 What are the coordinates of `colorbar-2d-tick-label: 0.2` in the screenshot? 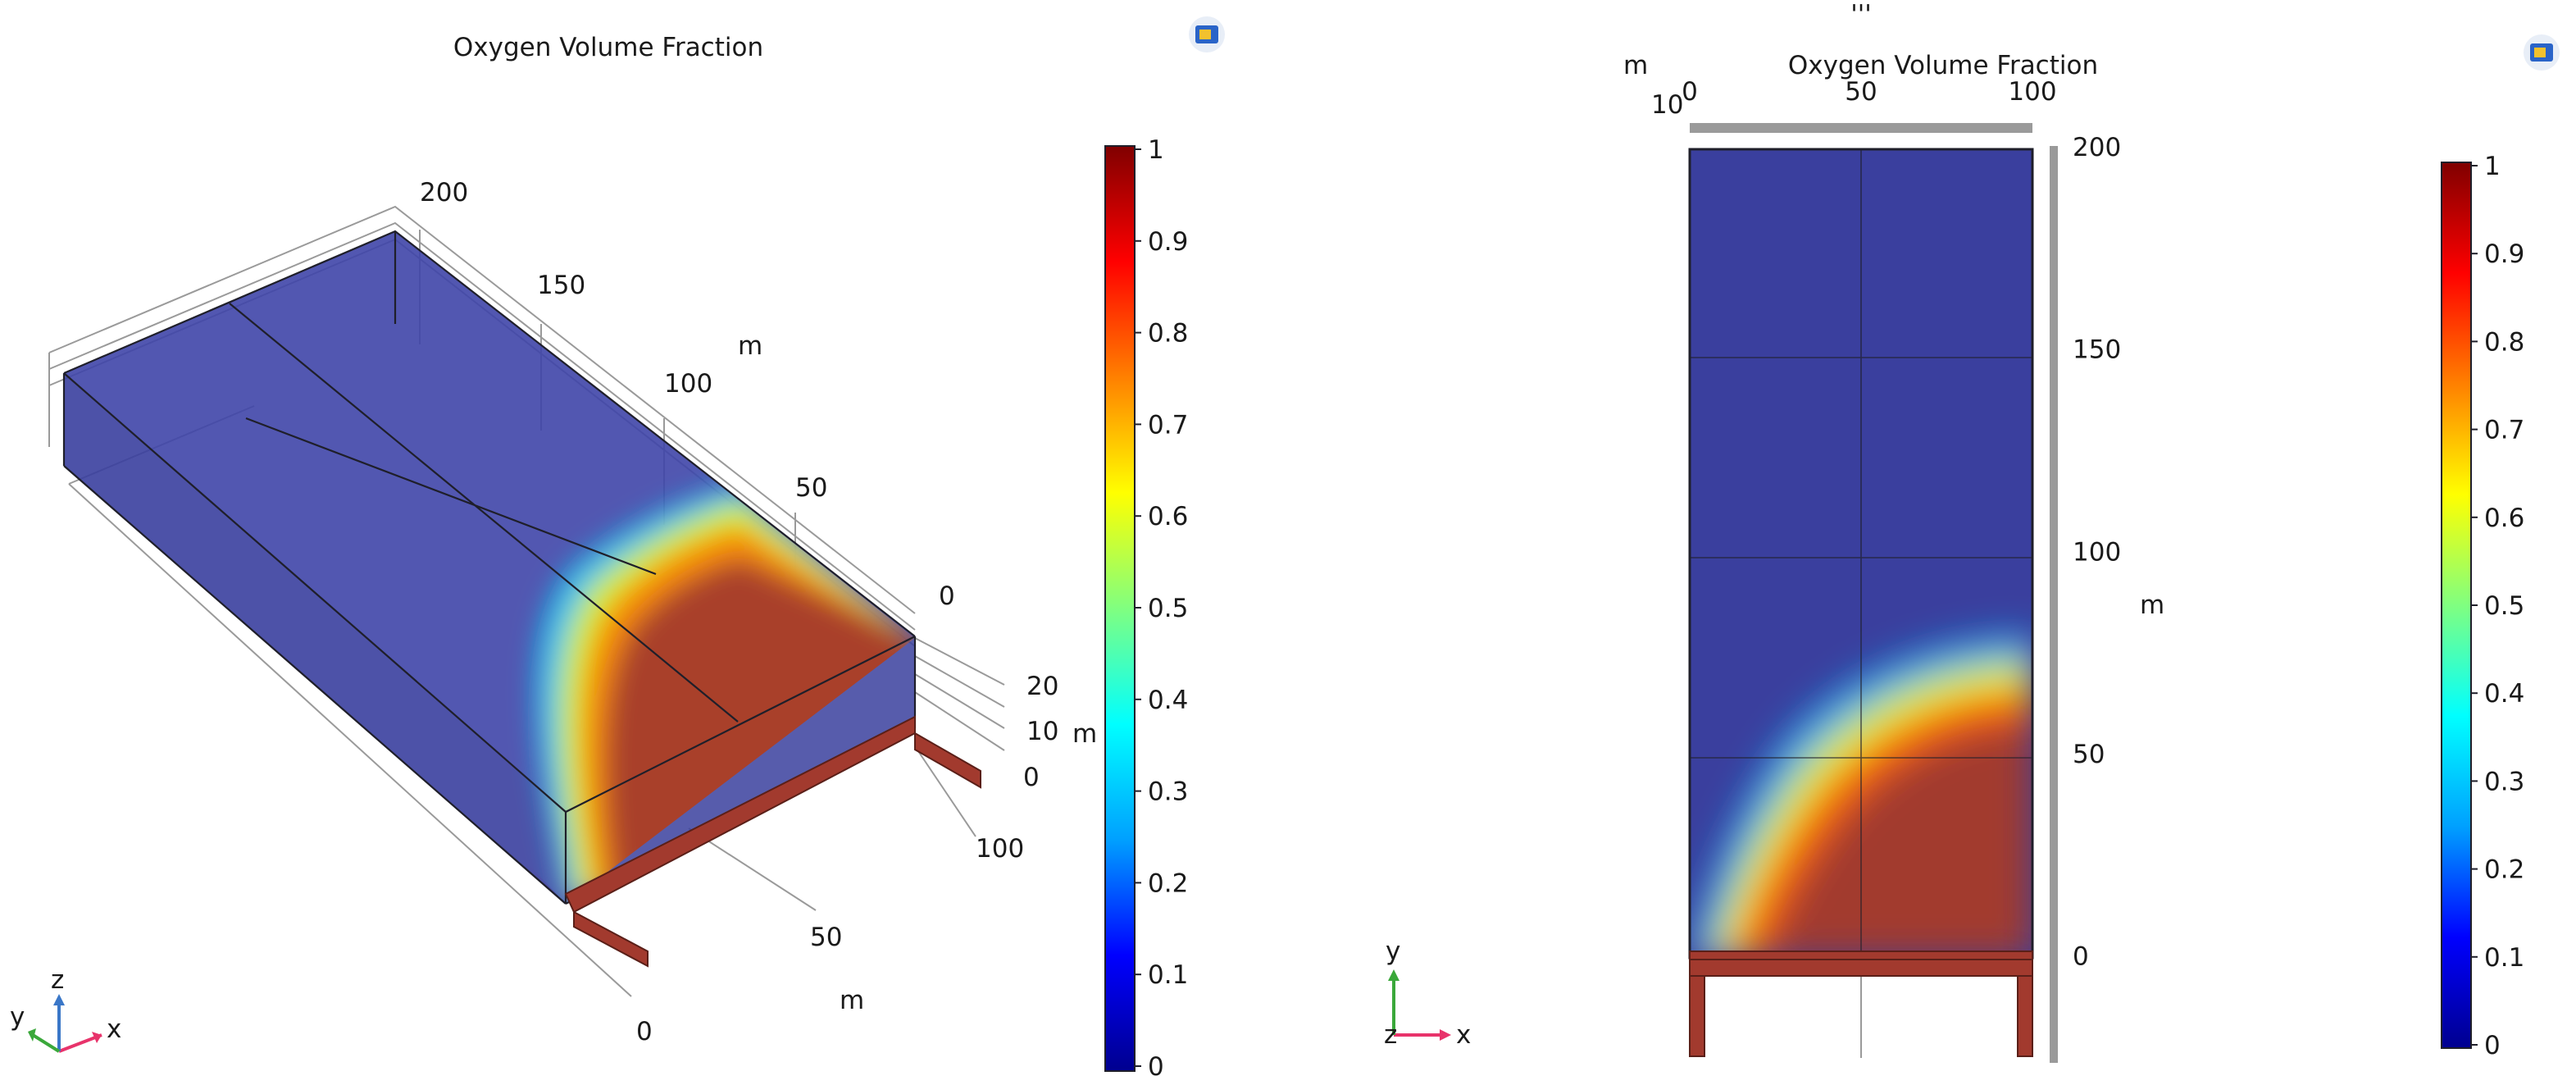 It's located at (2504, 870).